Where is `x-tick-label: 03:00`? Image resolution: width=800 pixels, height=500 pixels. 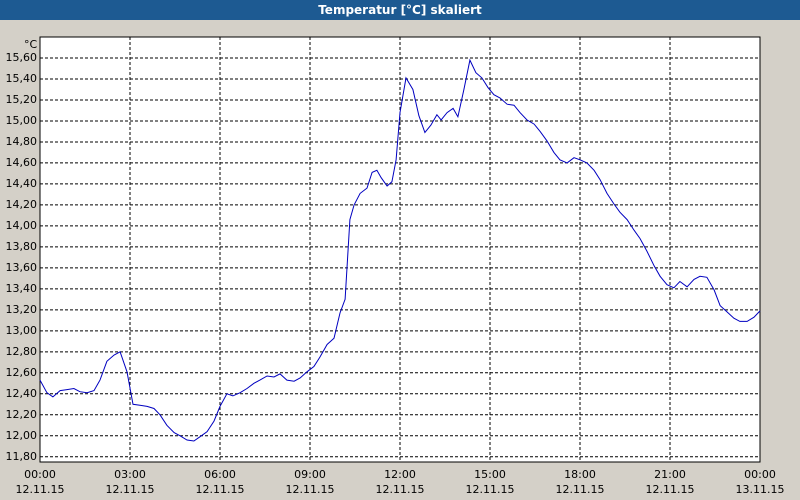 x-tick-label: 03:00 is located at coordinates (130, 474).